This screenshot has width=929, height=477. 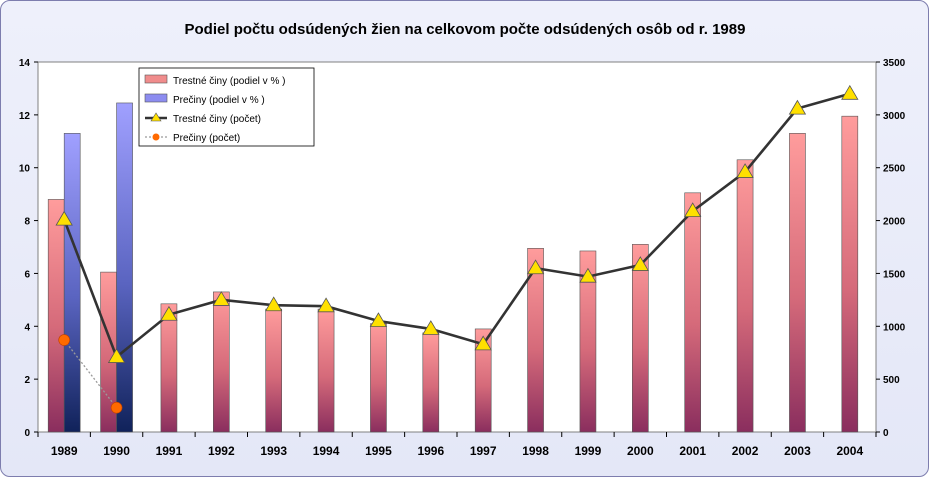 What do you see at coordinates (535, 451) in the screenshot?
I see `x-tick-label: 1998` at bounding box center [535, 451].